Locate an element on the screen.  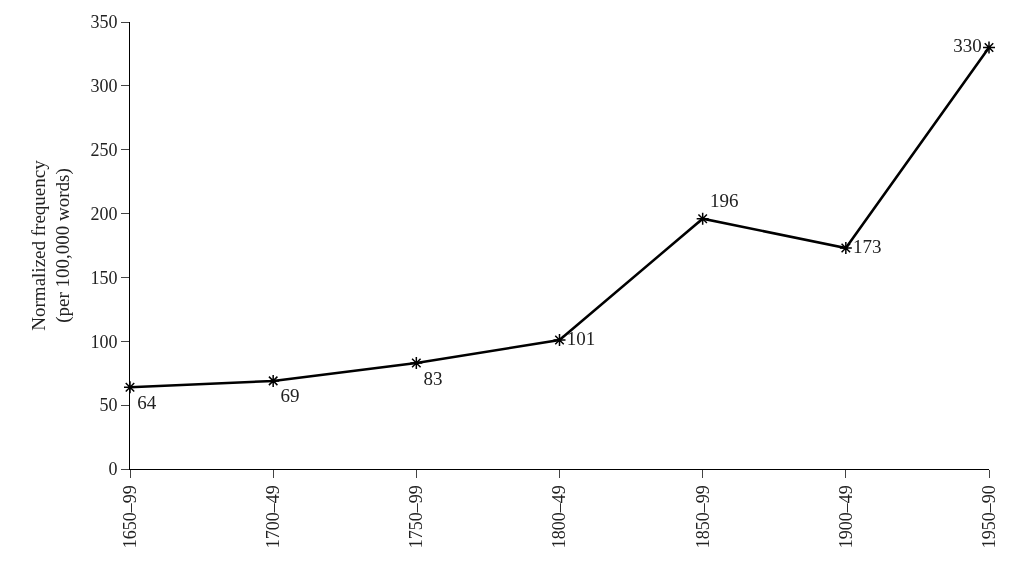
y-tick-label: 100 is located at coordinates (104, 341).